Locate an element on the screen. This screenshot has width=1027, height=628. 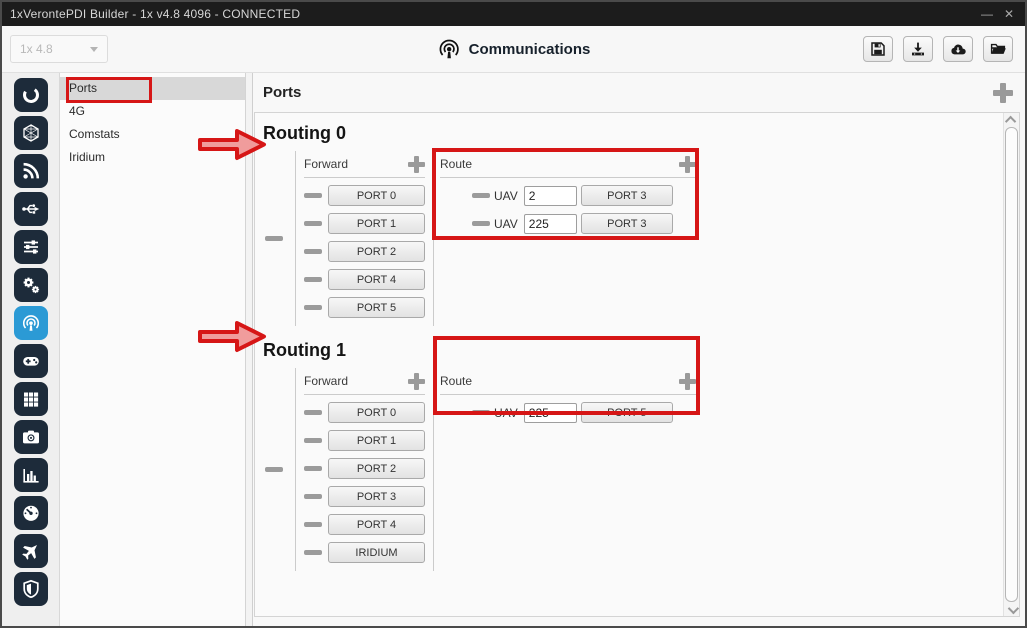
nav-item-comstats: Comstats is located at coordinates (94, 134).